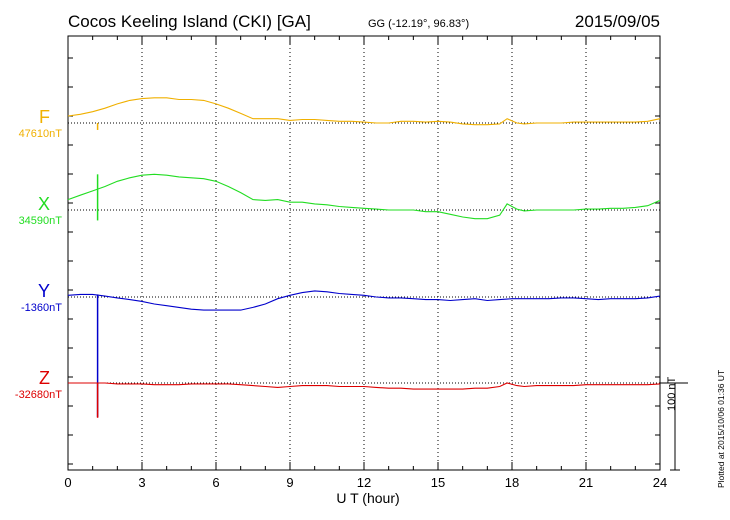 The width and height of the screenshot is (730, 520). I want to click on trace-f, so click(364, 111).